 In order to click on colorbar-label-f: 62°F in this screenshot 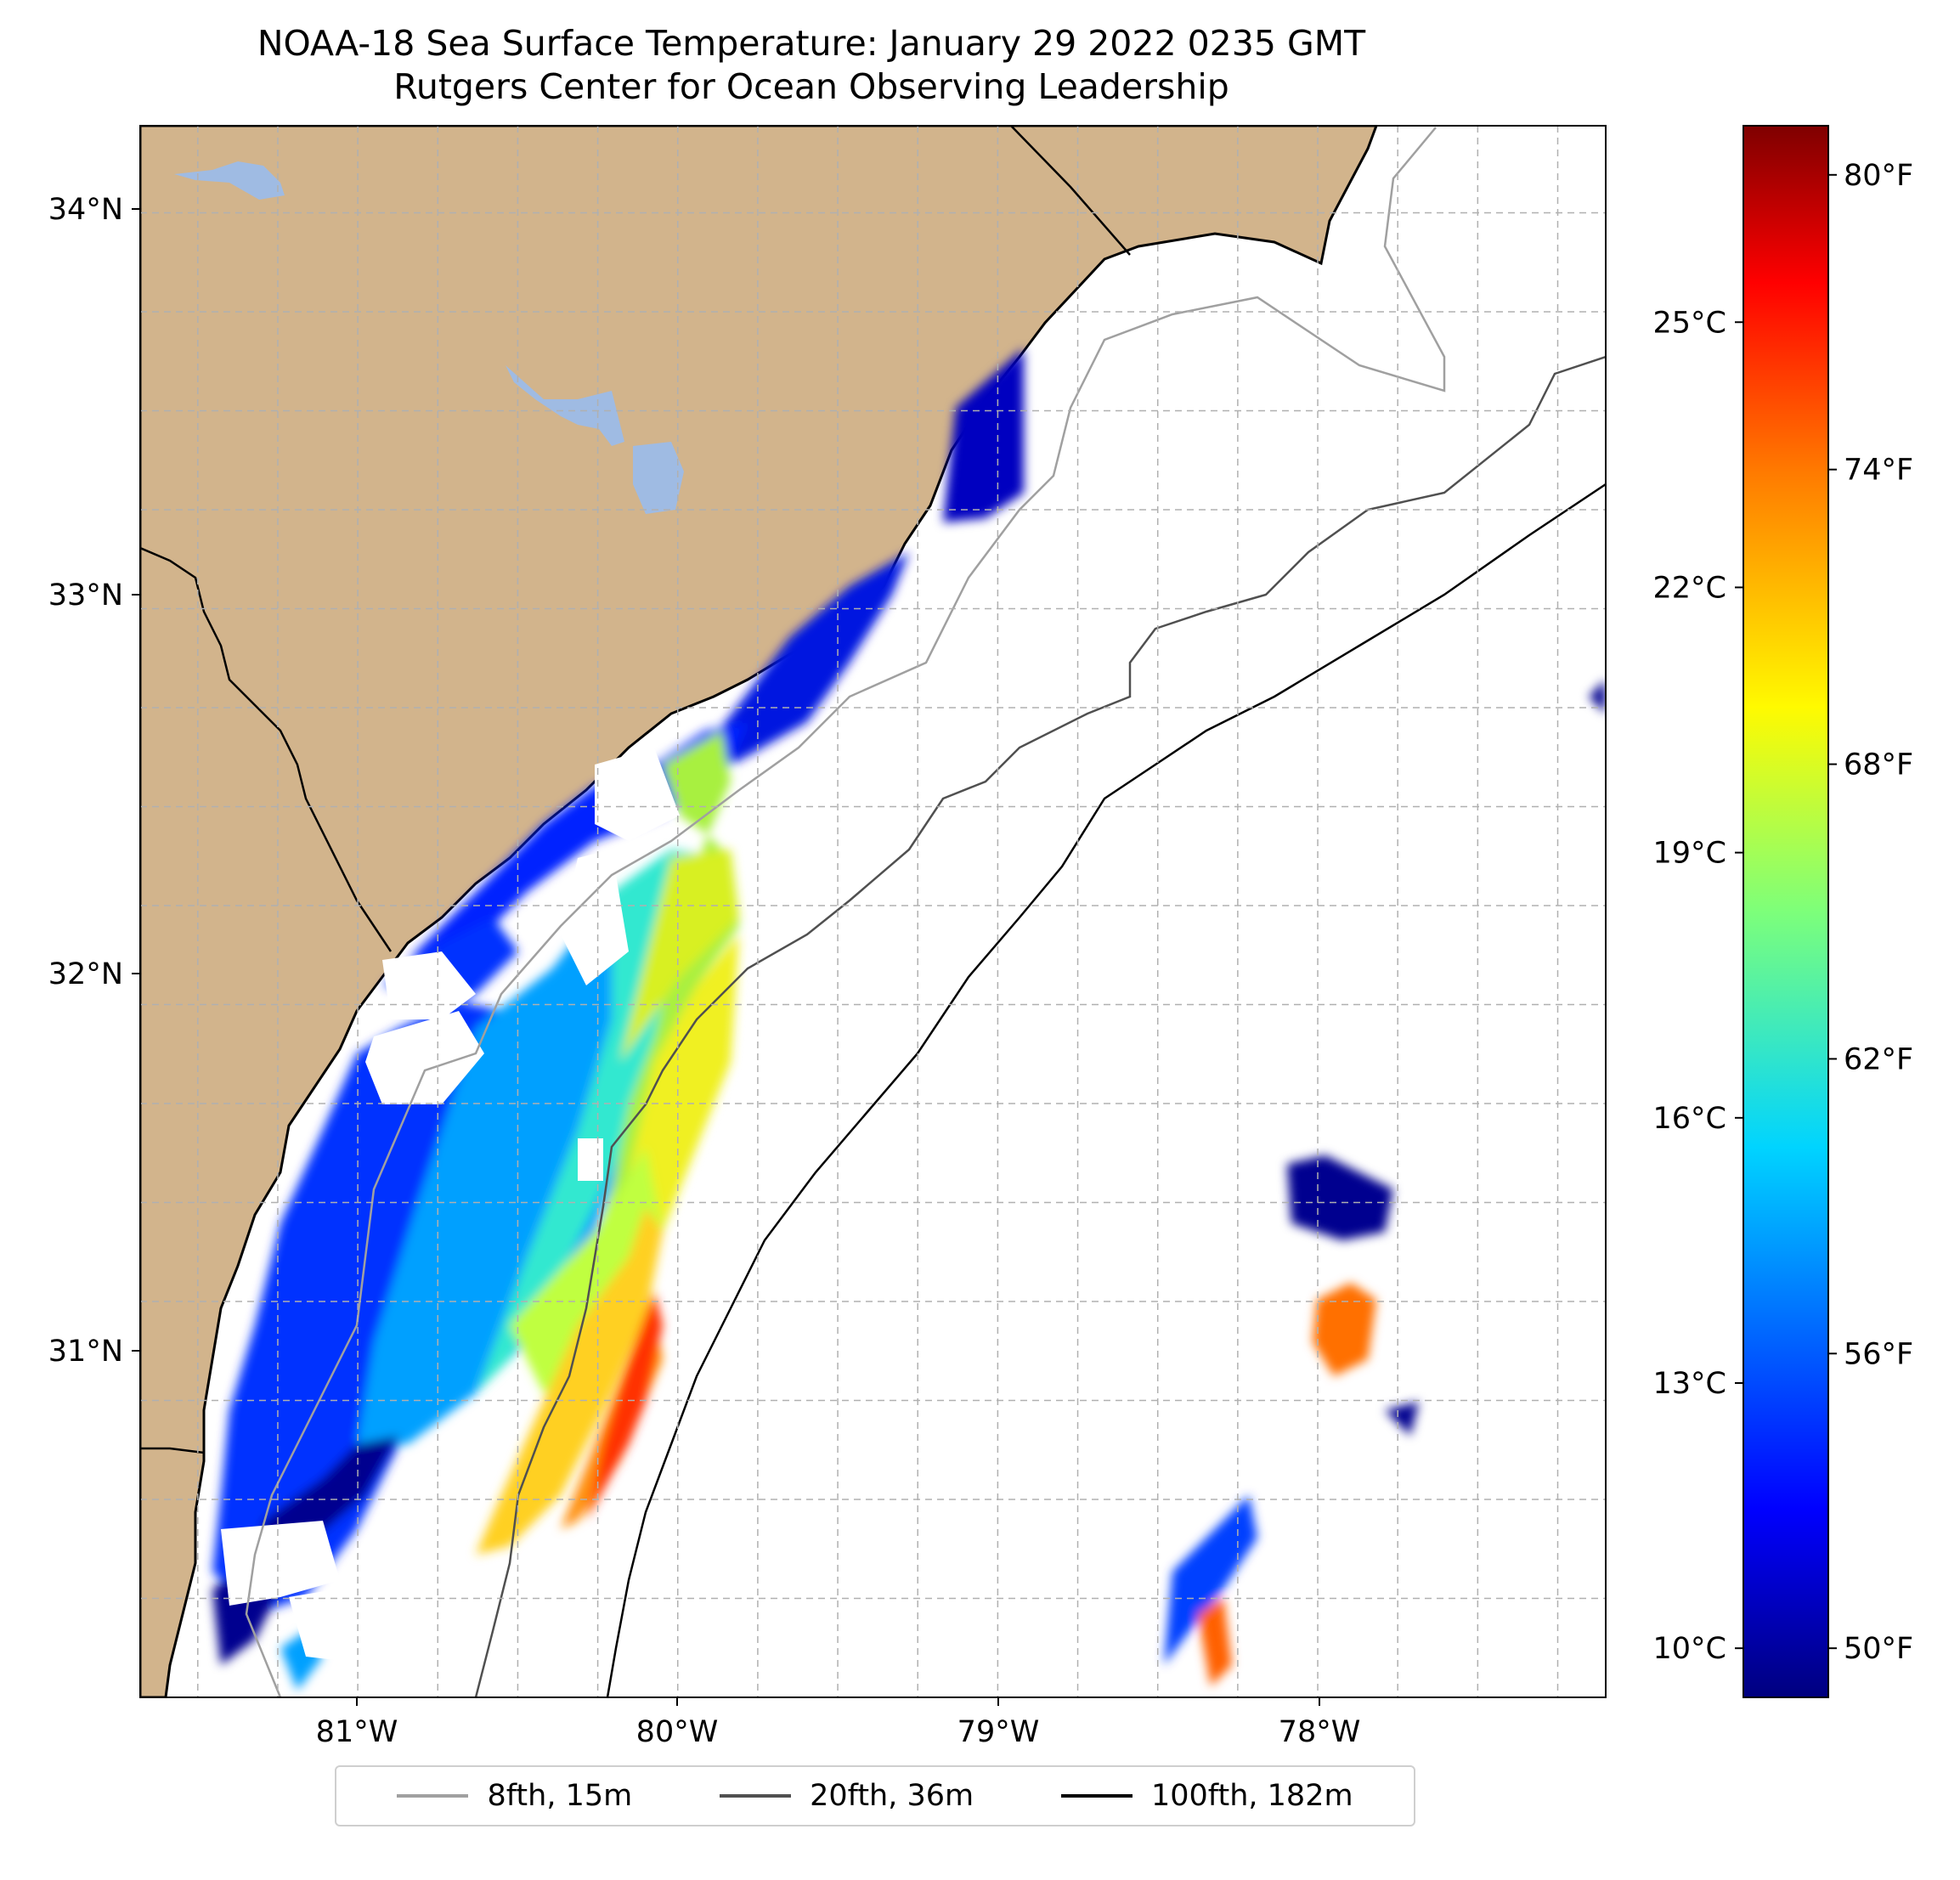, I will do `click(1878, 1059)`.